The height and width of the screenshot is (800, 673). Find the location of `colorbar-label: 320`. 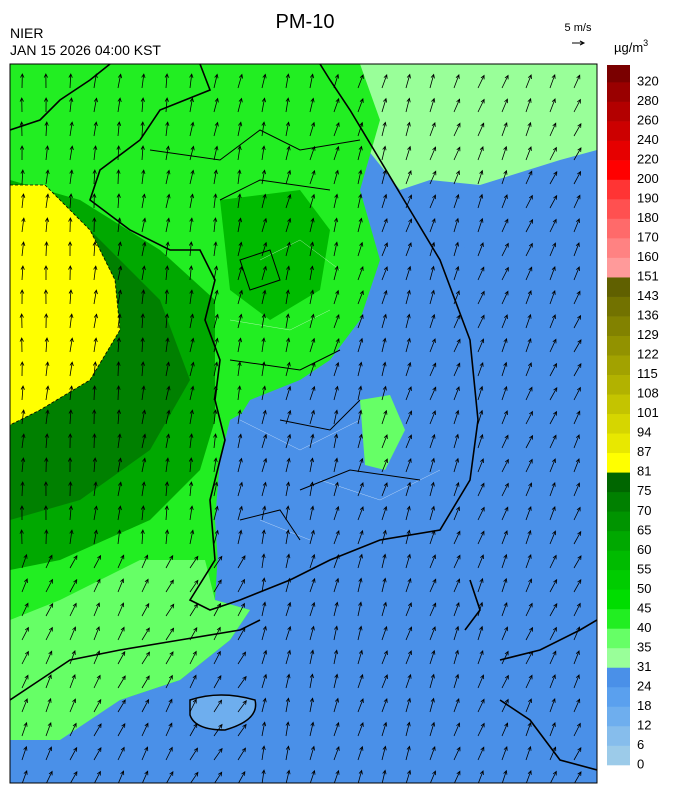

colorbar-label: 320 is located at coordinates (648, 80).